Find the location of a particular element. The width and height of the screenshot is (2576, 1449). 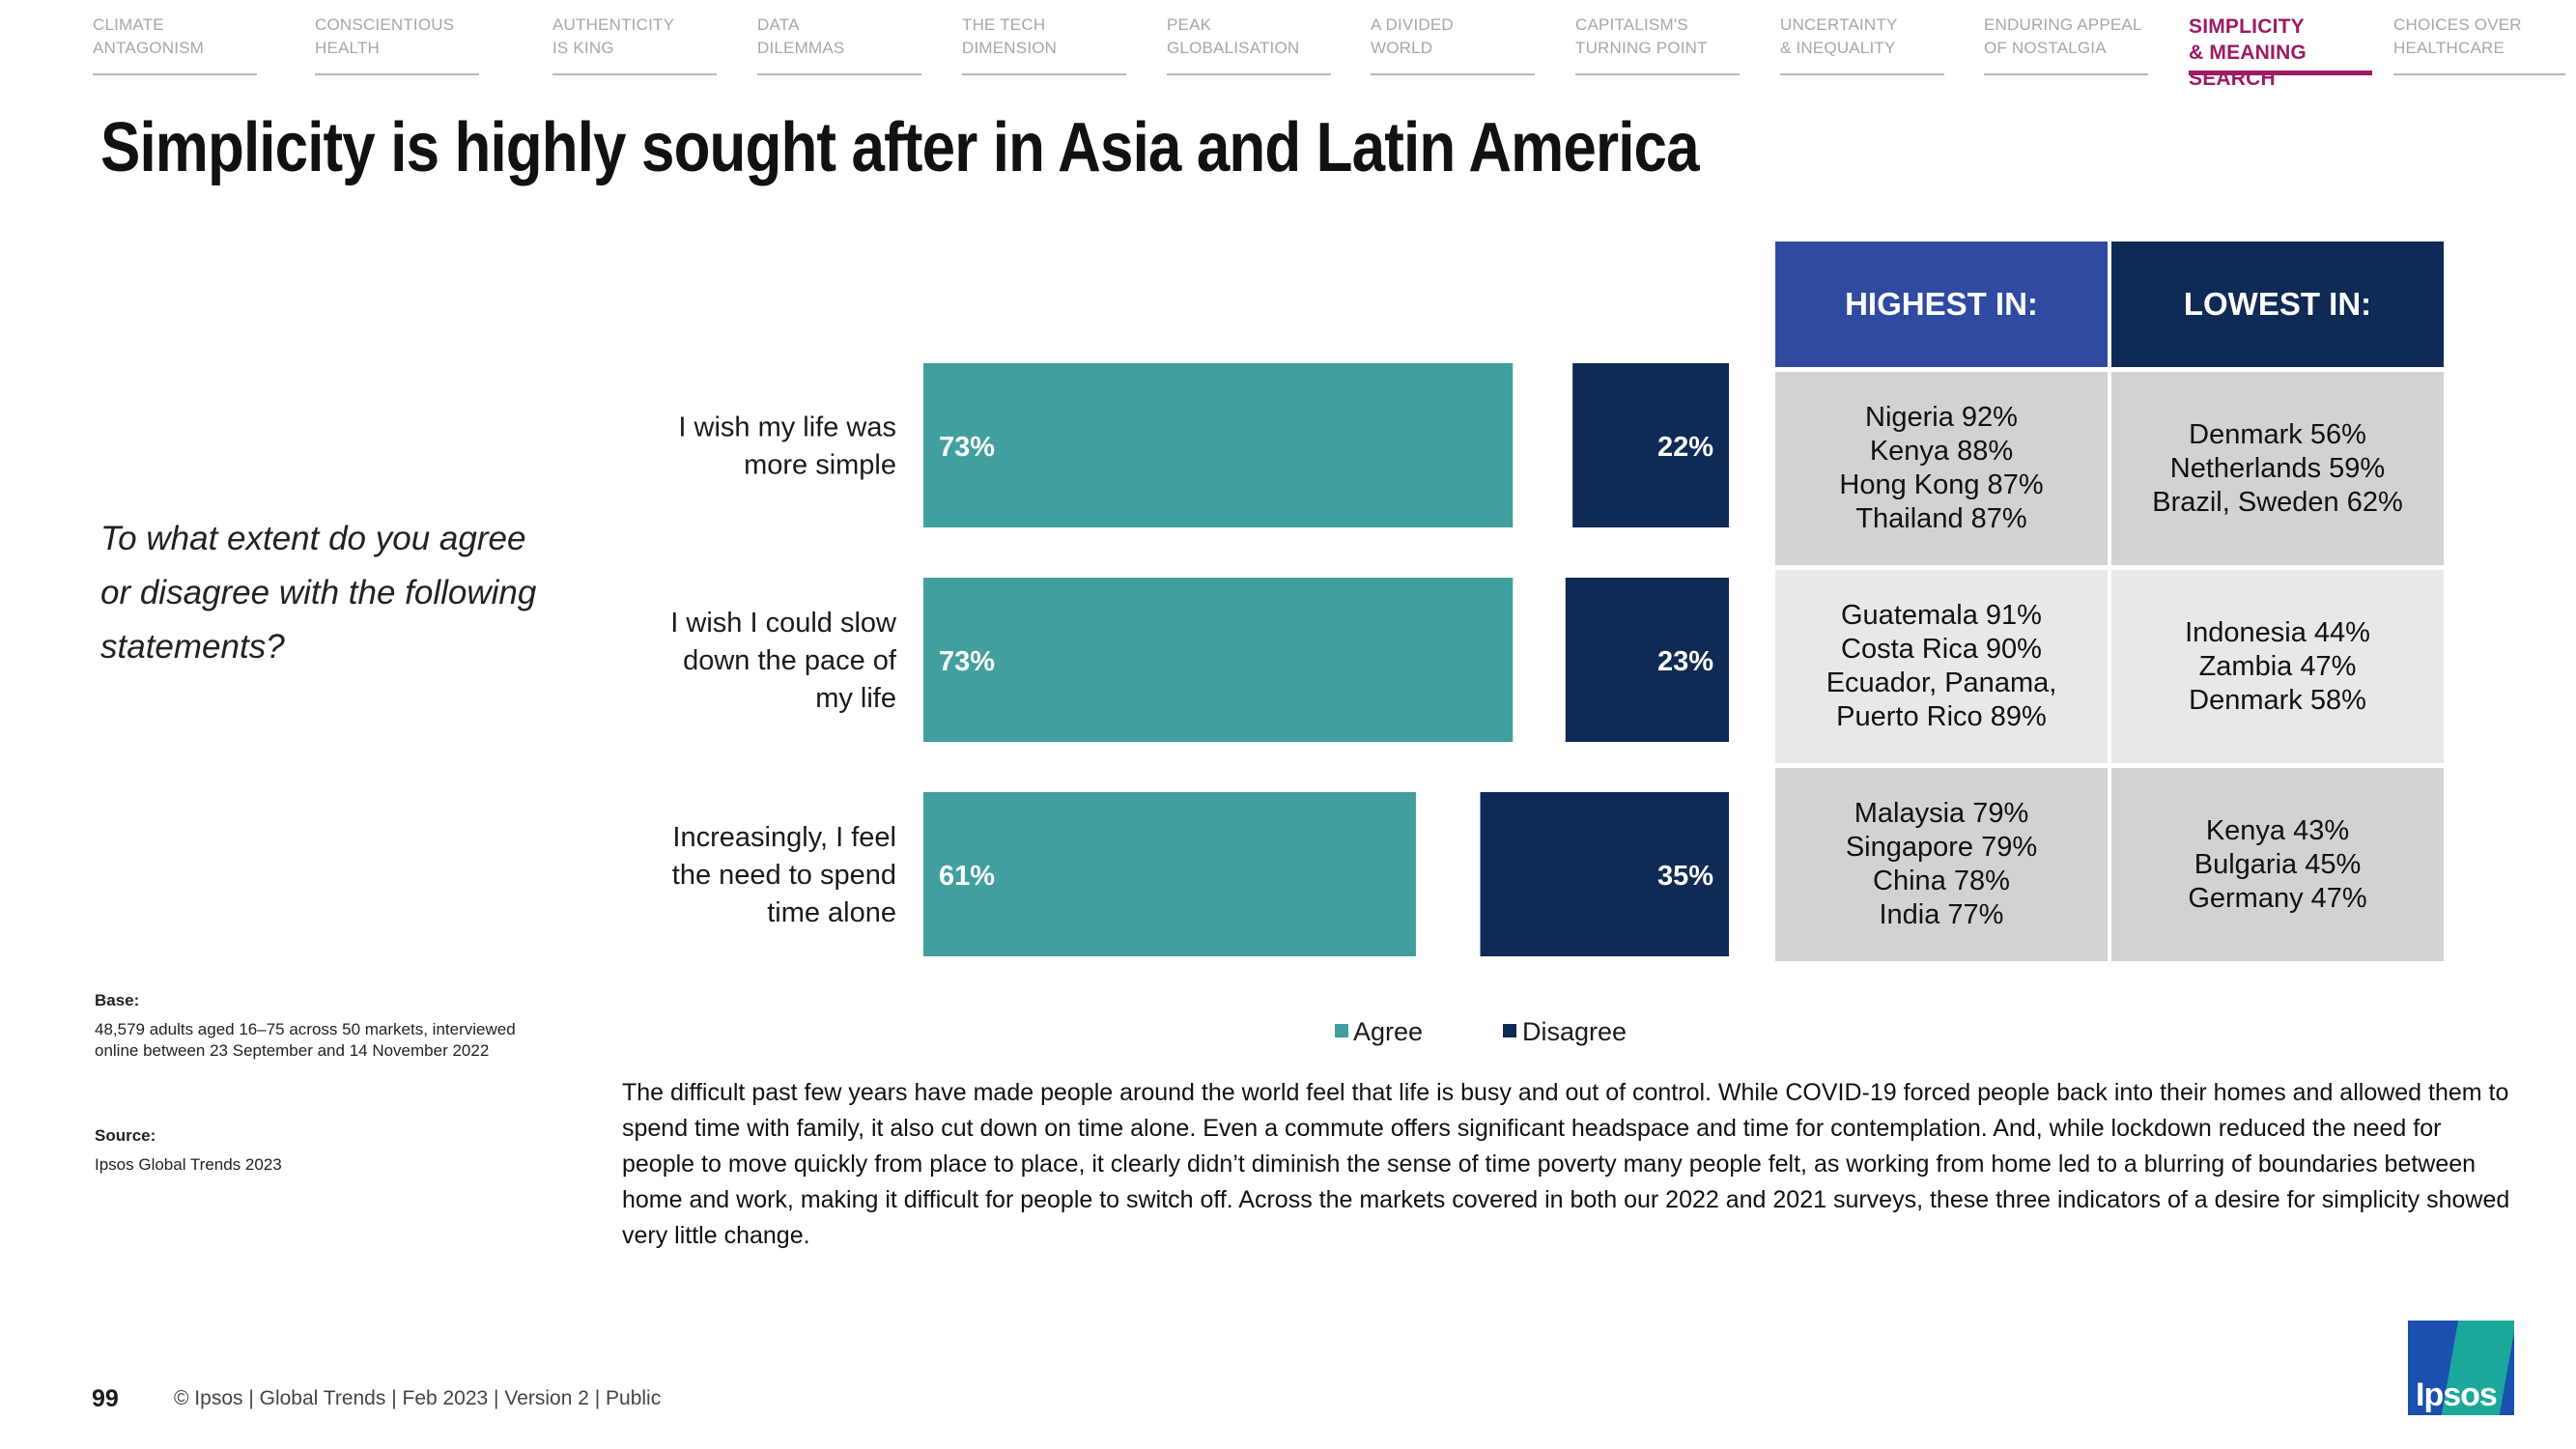

country-entry: China 78% is located at coordinates (1941, 881).